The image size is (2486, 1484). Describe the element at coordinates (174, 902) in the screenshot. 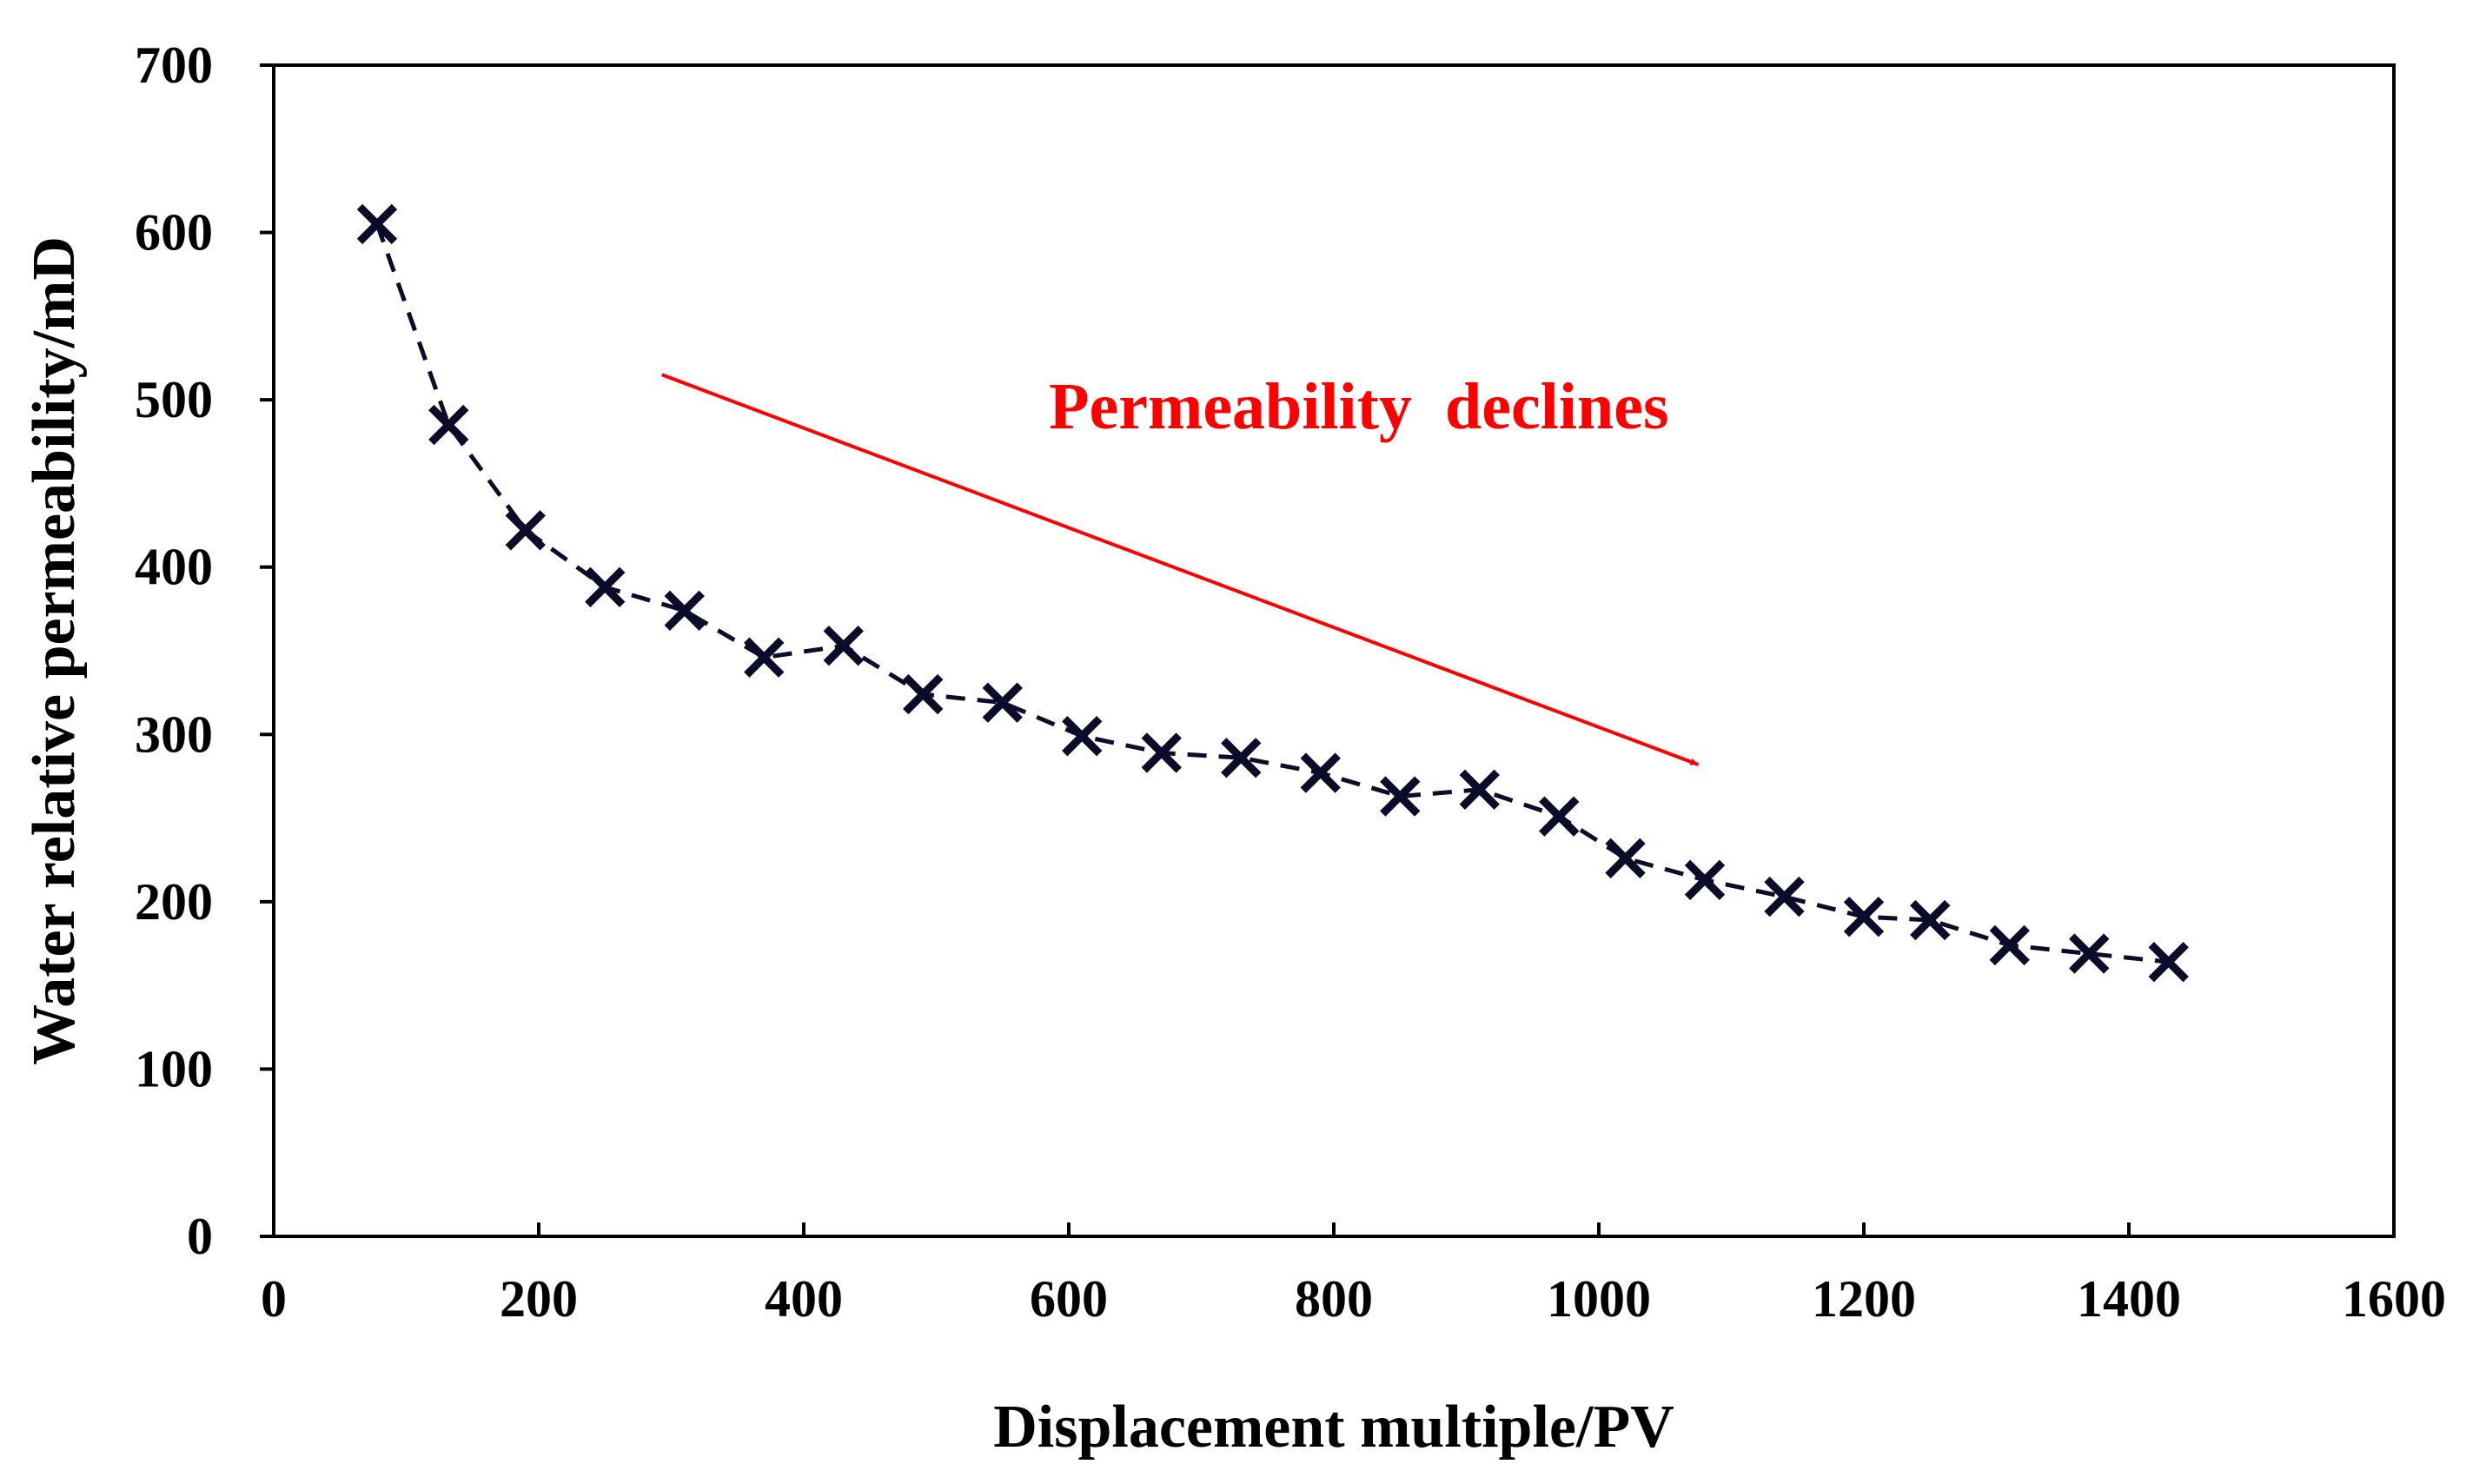

I see `y-tick-label: 200` at that location.